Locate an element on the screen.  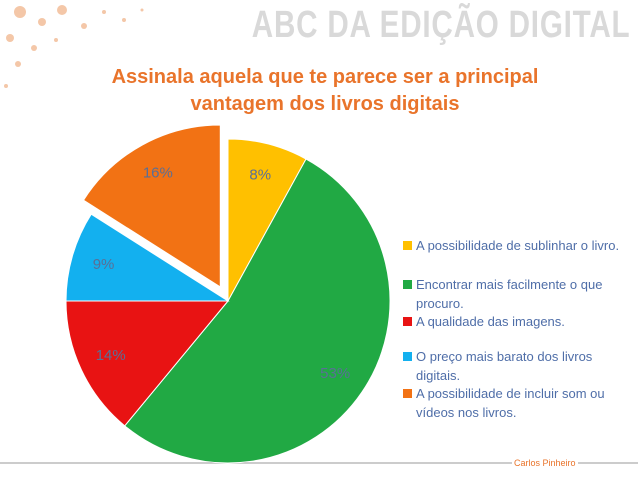
legend-label: A qualidade das imagens. is located at coordinates (490, 321).